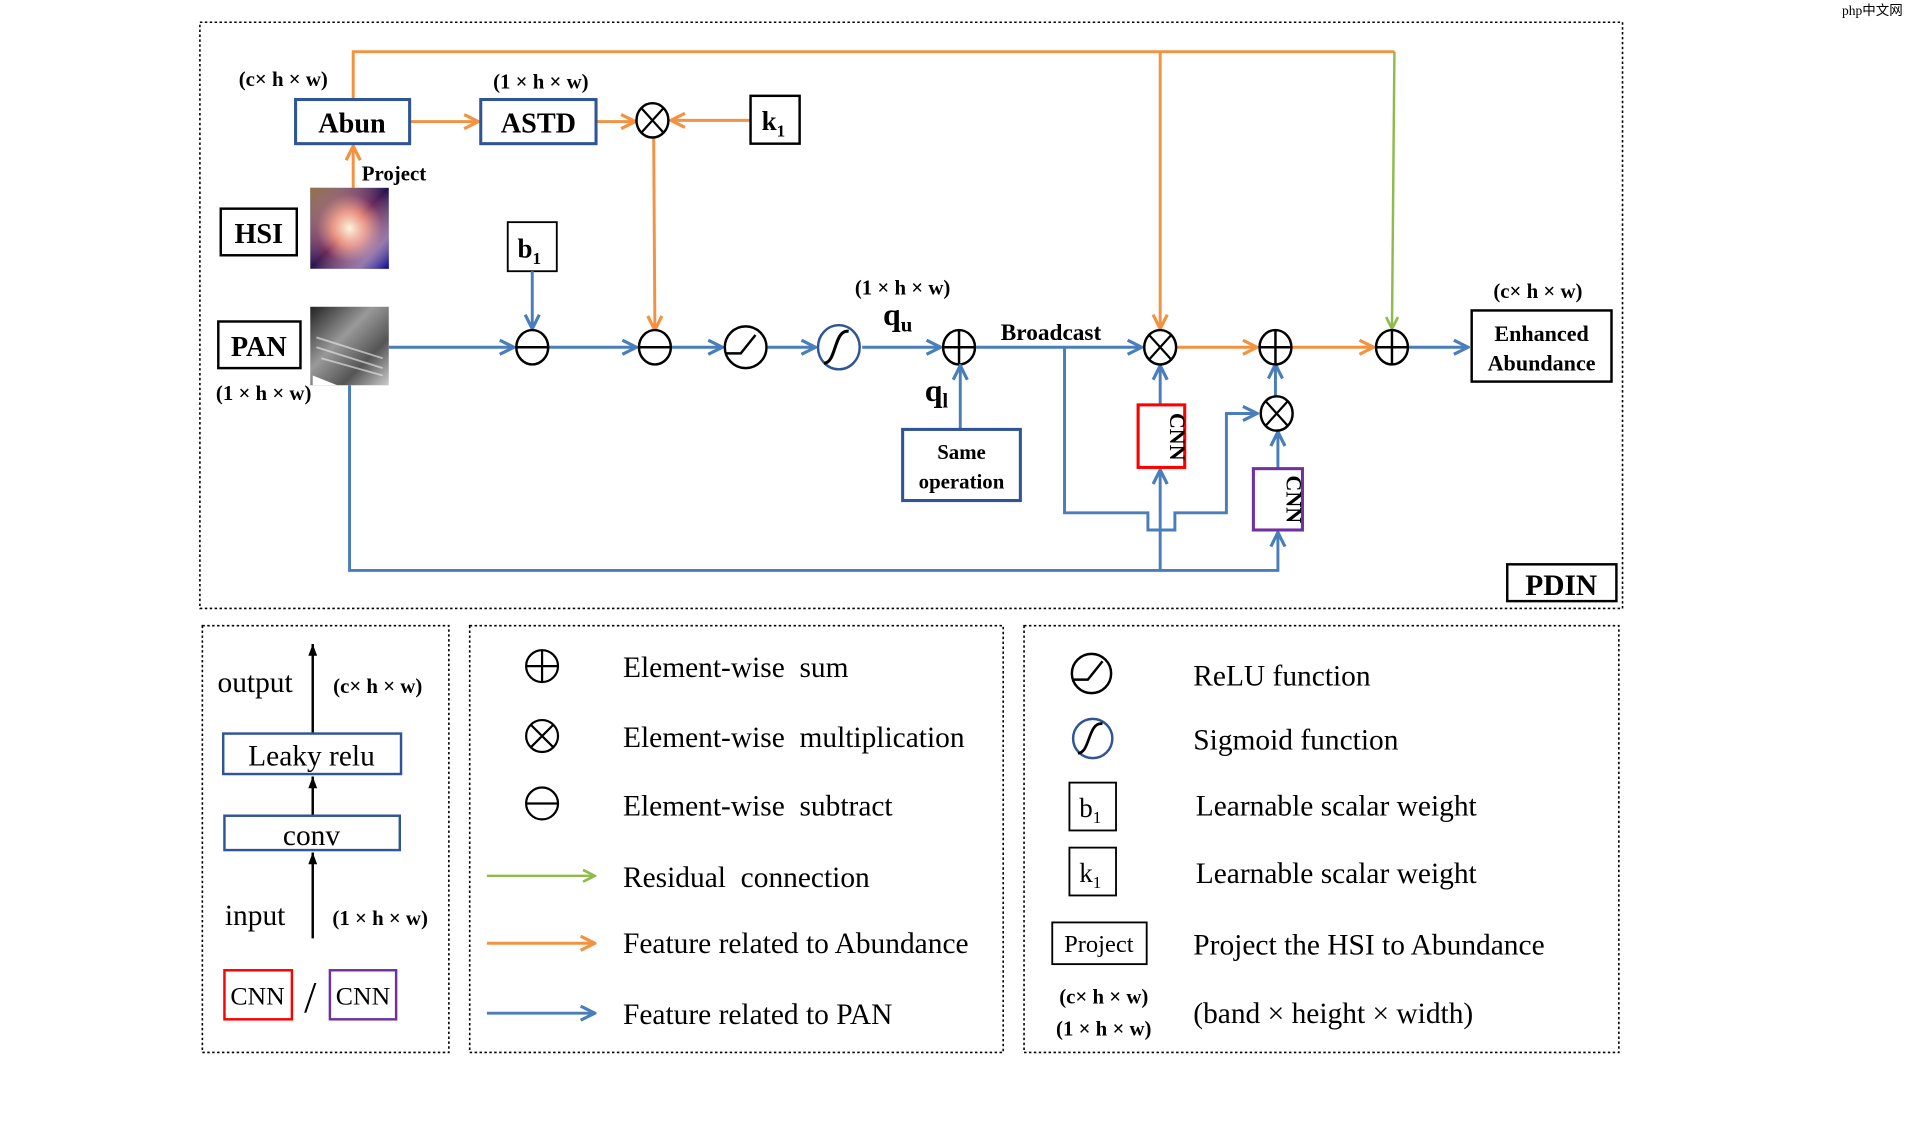  I want to click on astd-box: ASTD, so click(538, 121).